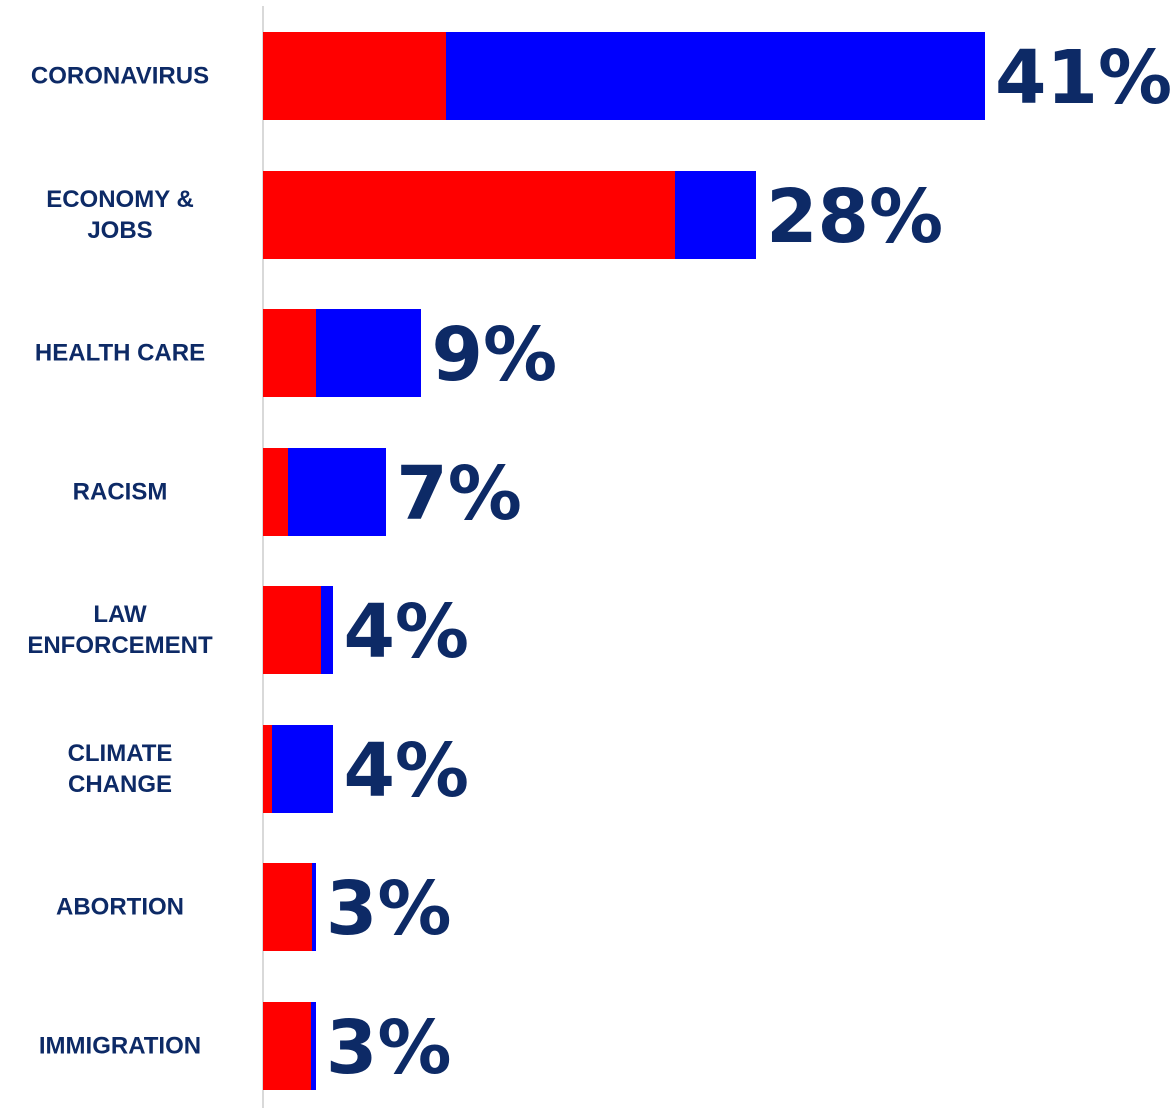 This screenshot has height=1108, width=1170. Describe the element at coordinates (1082, 78) in the screenshot. I see `value-label: 41%` at that location.